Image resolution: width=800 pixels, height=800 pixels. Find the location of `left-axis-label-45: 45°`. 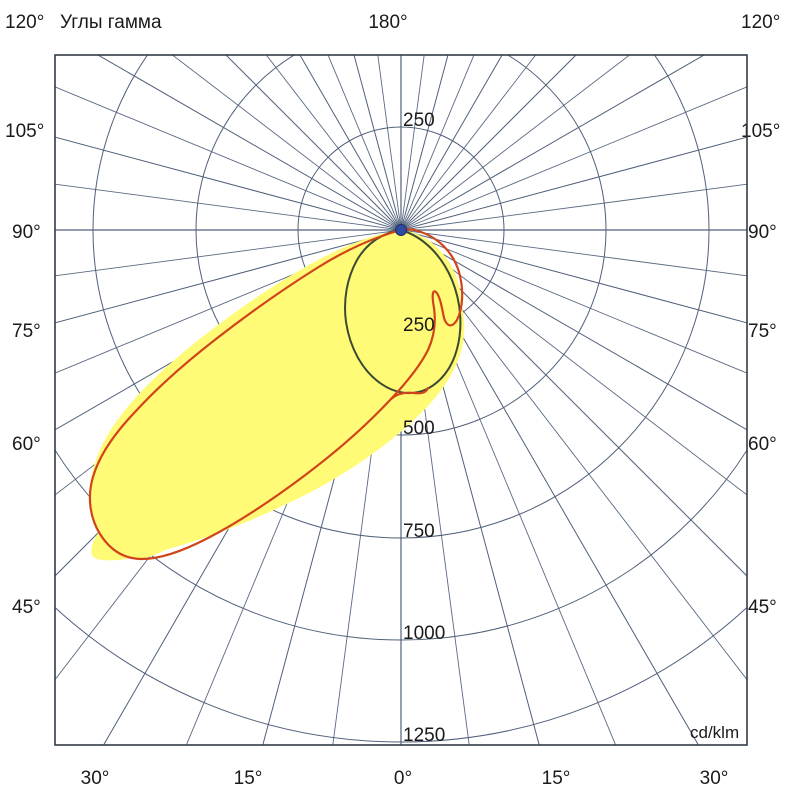

left-axis-label-45: 45° is located at coordinates (26, 607).